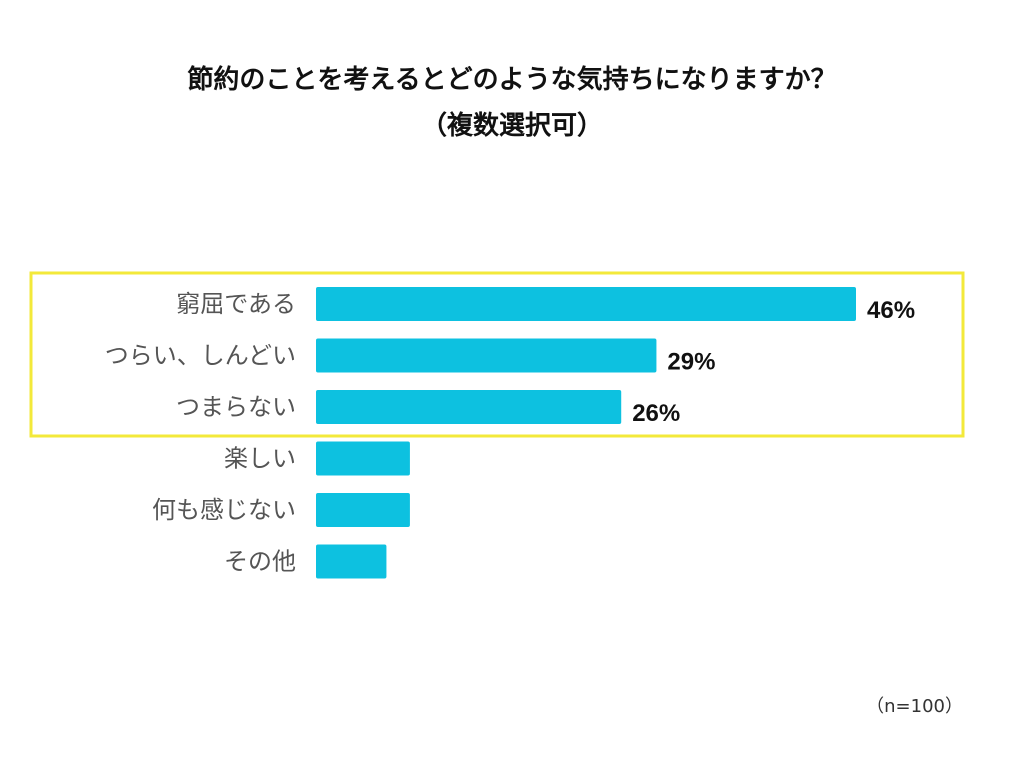 The height and width of the screenshot is (768, 1024). I want to click on category-label: つらい、しんどい, so click(200, 356).